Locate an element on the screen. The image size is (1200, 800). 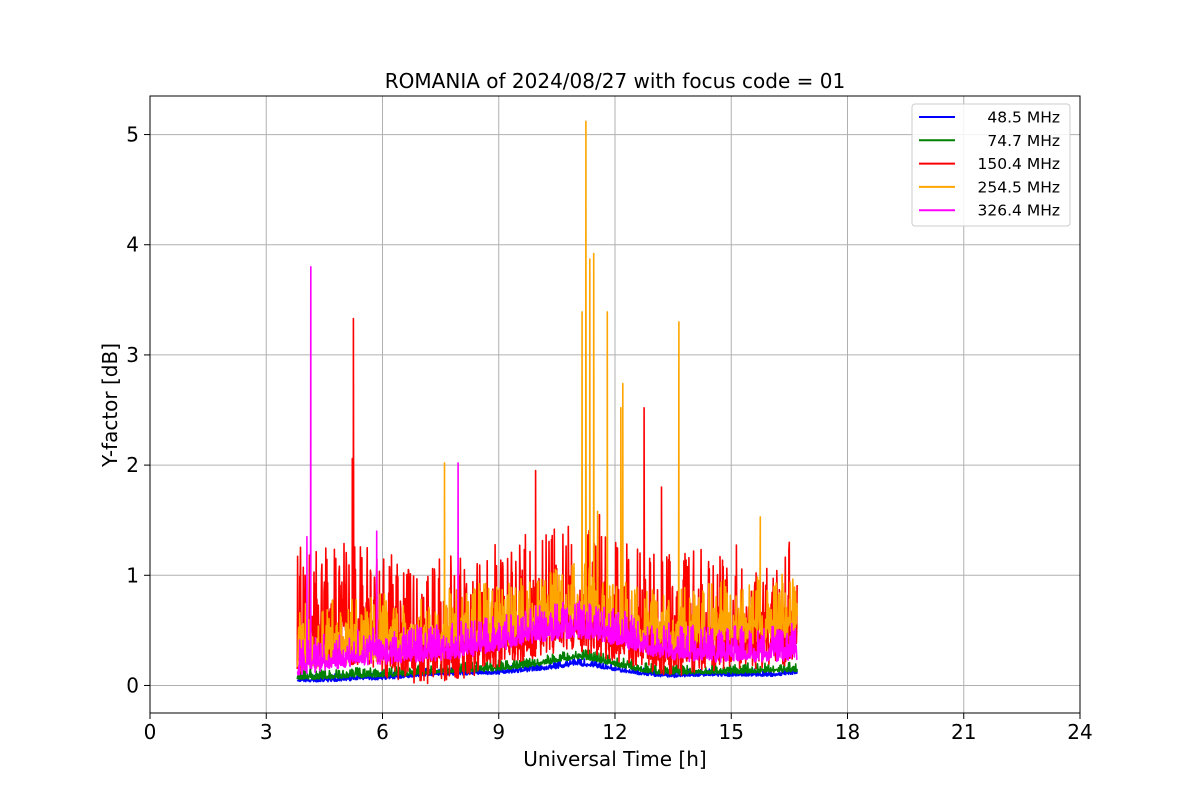
y-tick-label: 1 is located at coordinates (132, 575).